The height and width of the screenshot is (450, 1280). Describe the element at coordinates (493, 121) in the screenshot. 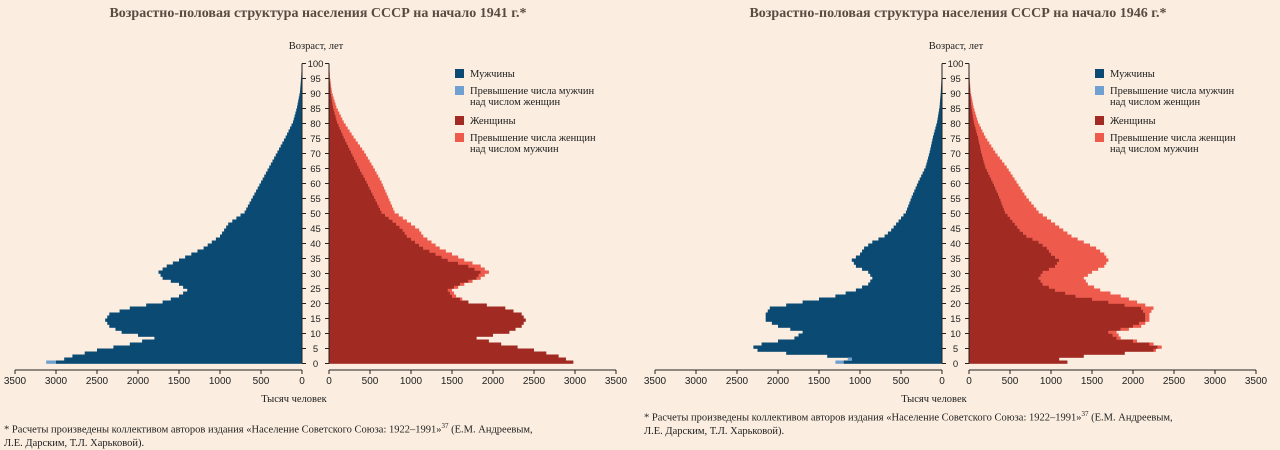

I see `legend-label: Женщины` at that location.